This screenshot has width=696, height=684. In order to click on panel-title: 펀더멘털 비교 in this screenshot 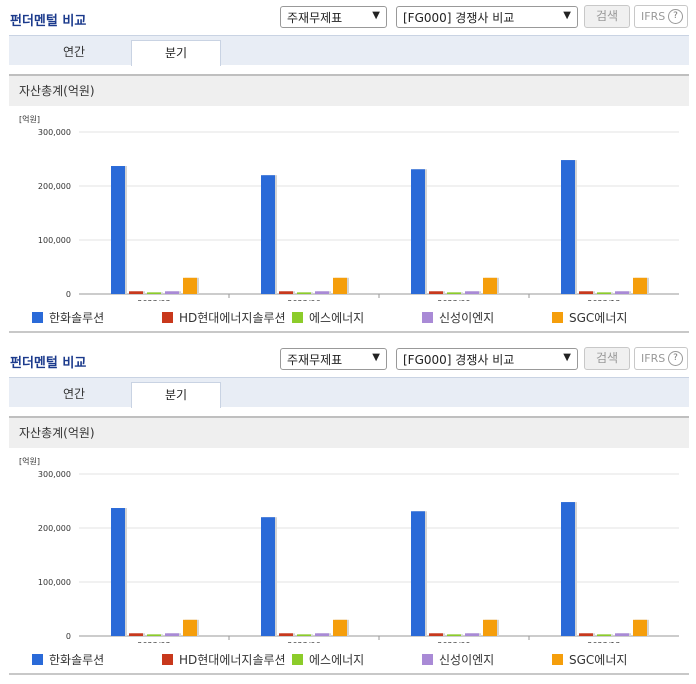, I will do `click(48, 363)`.